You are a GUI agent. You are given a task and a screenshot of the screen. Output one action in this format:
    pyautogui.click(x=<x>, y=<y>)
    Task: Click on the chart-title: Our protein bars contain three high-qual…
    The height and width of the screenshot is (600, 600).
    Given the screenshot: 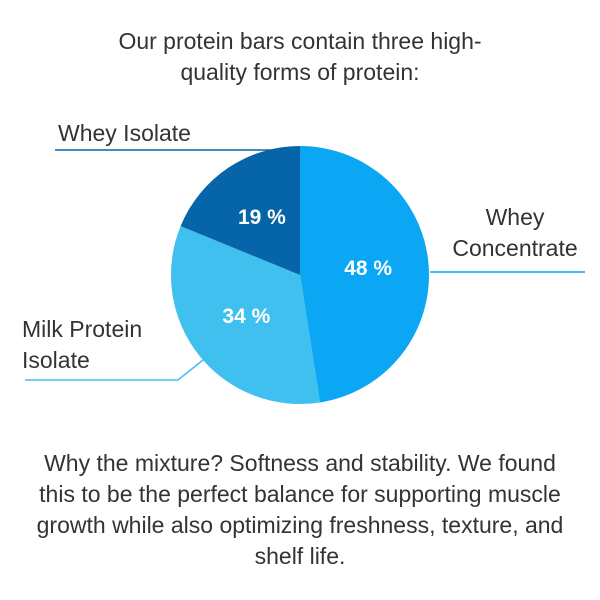 What is the action you would take?
    pyautogui.click(x=300, y=56)
    